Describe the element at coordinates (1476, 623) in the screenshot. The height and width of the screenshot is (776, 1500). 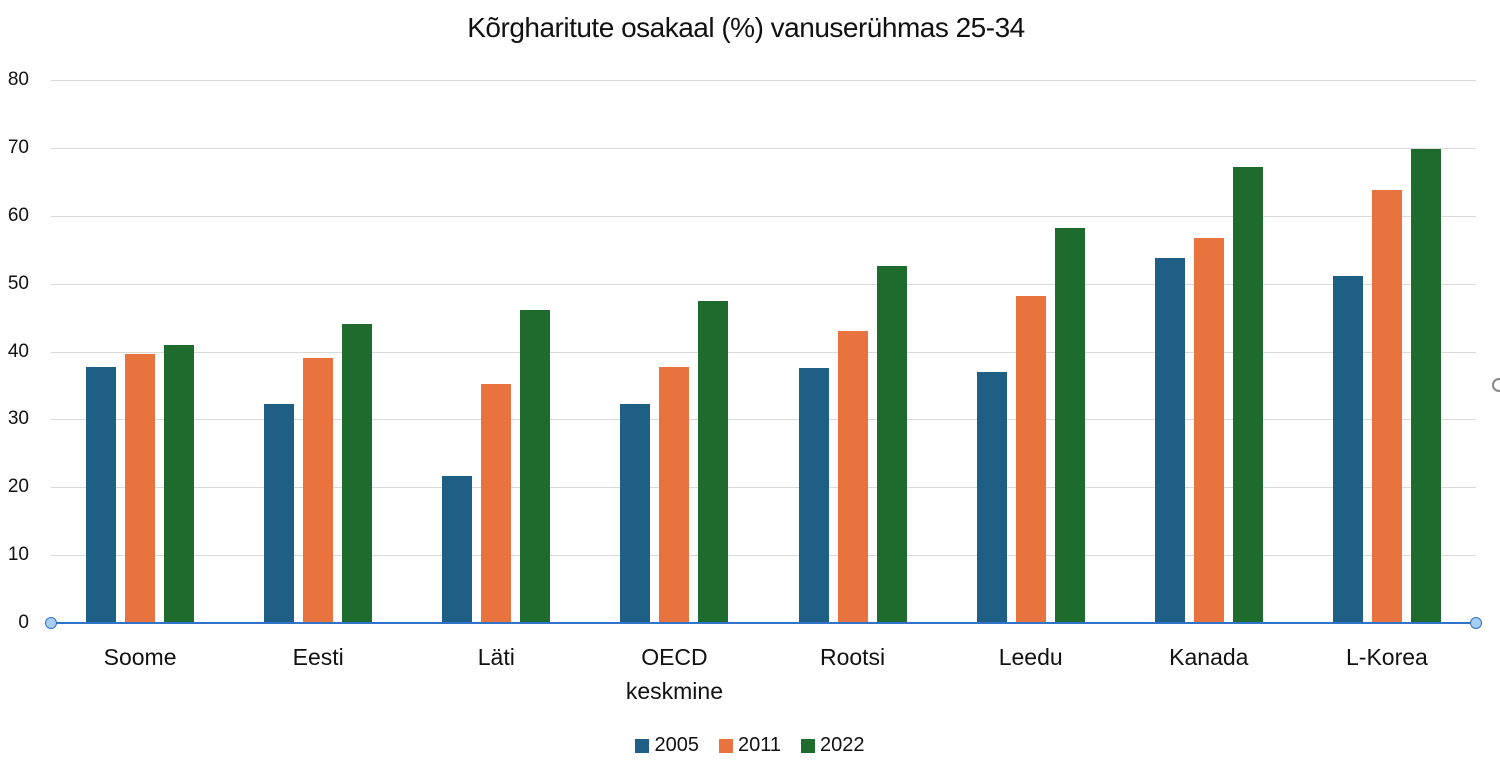
I see `axis-handle-right` at that location.